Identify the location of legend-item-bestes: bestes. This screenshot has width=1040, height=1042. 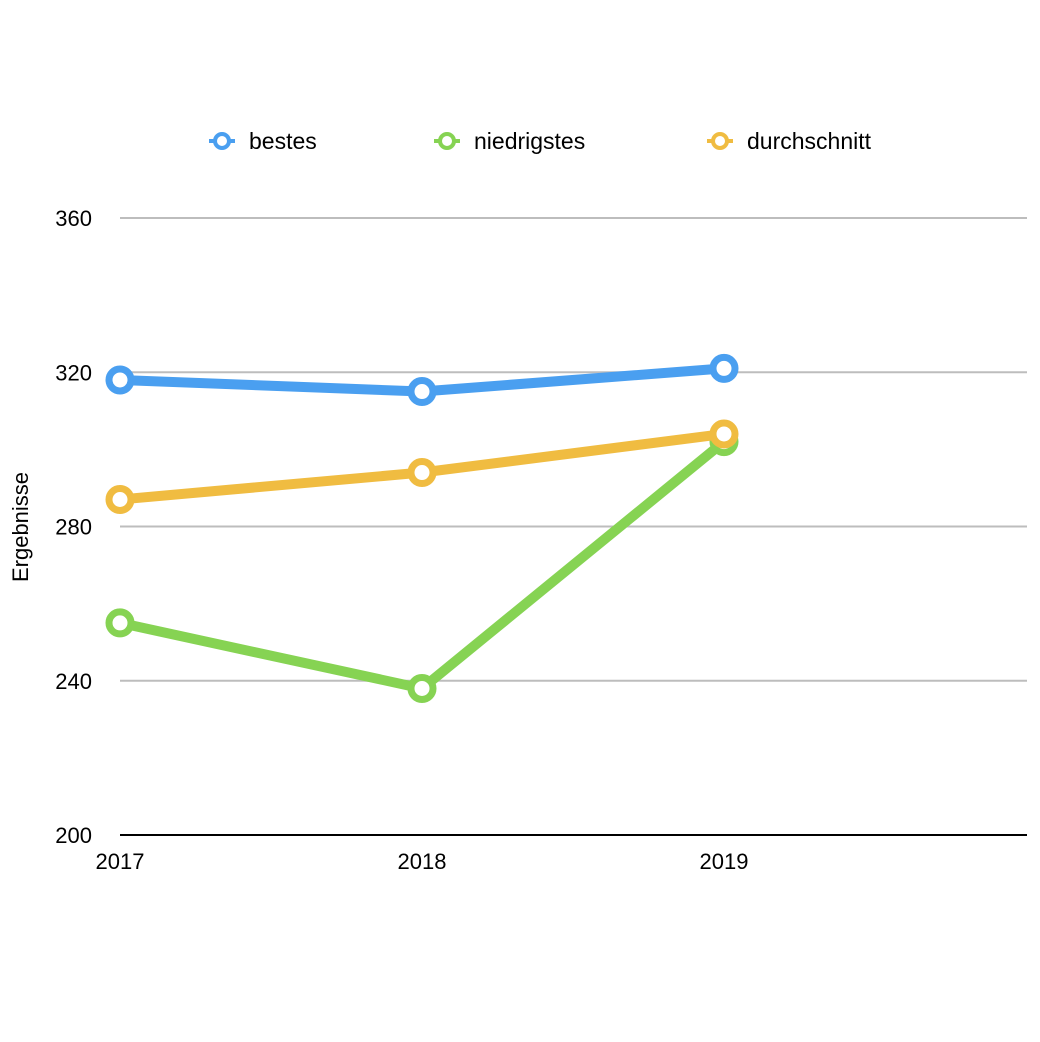
(263, 141).